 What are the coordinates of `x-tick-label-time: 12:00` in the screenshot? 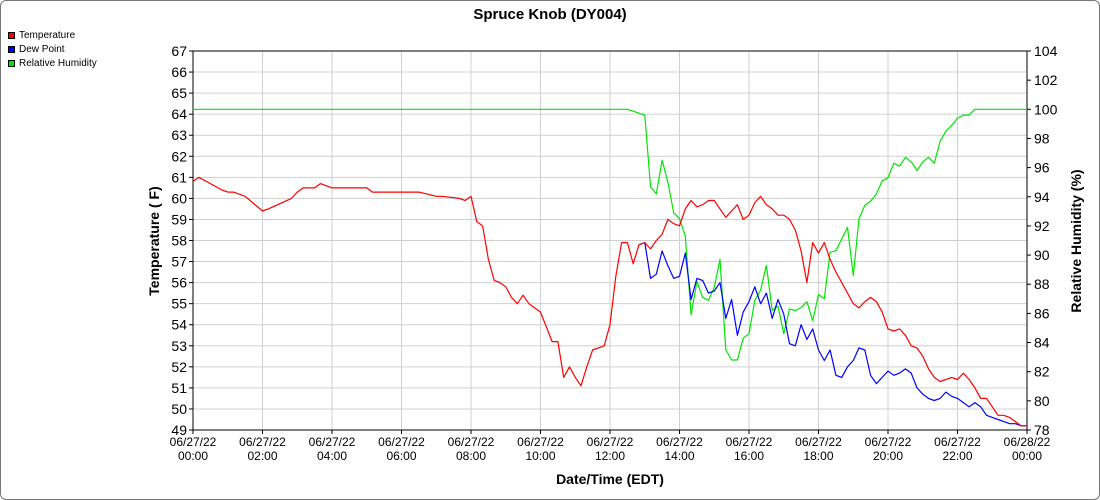 It's located at (610, 456).